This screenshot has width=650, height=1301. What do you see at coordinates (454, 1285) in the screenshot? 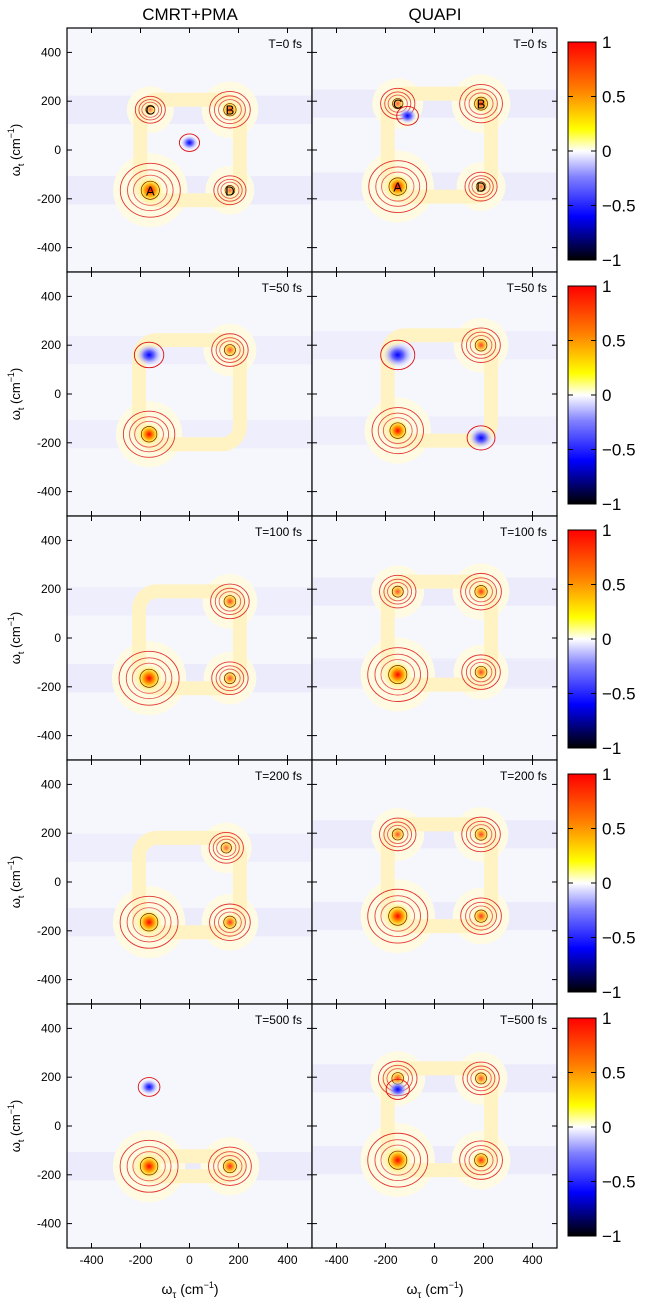
I see `x-axis-exp: −1` at bounding box center [454, 1285].